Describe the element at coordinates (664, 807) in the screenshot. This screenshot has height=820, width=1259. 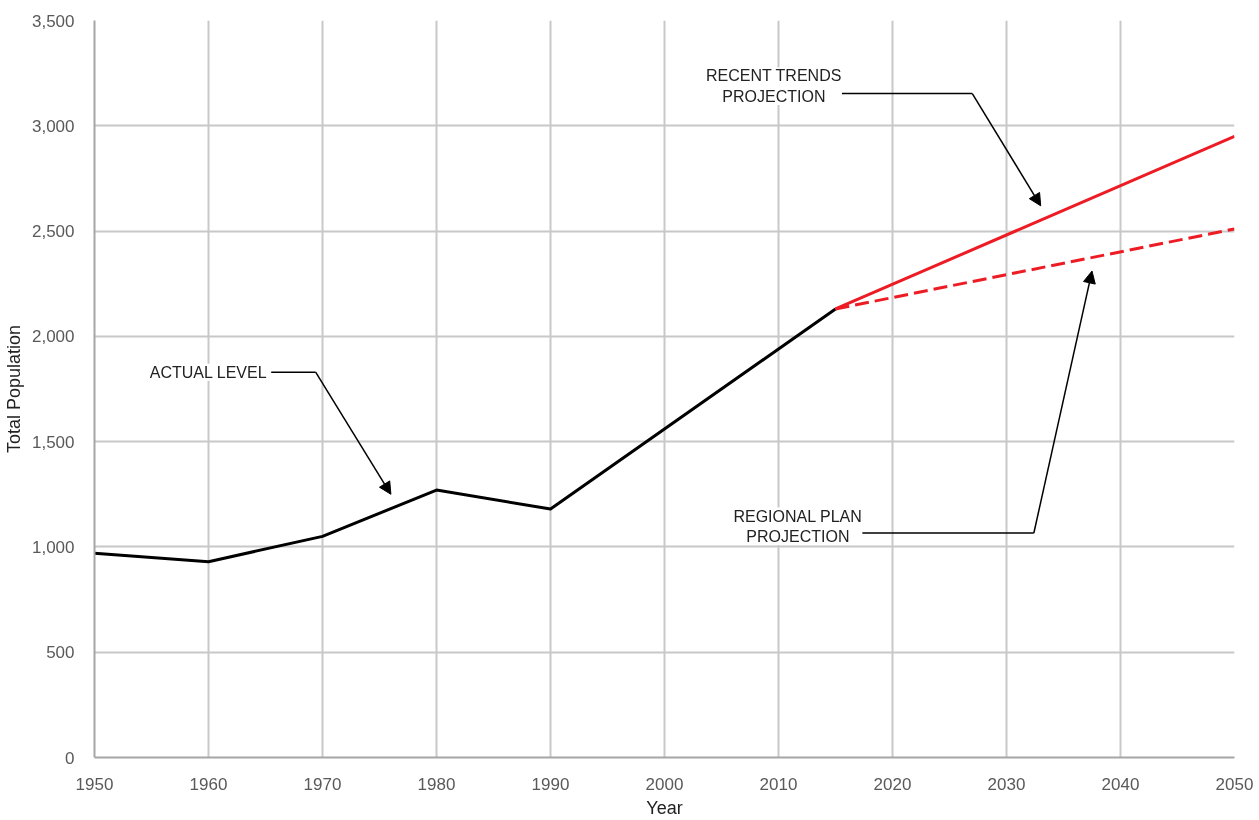
I see `x-axis-title: Year` at that location.